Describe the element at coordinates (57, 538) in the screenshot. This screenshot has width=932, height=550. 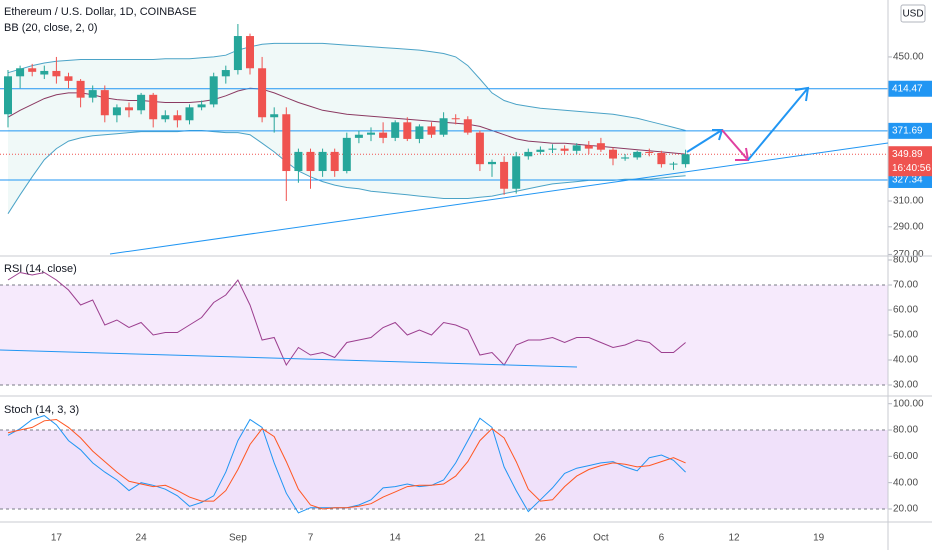
I see `x-tick-label: 17` at that location.